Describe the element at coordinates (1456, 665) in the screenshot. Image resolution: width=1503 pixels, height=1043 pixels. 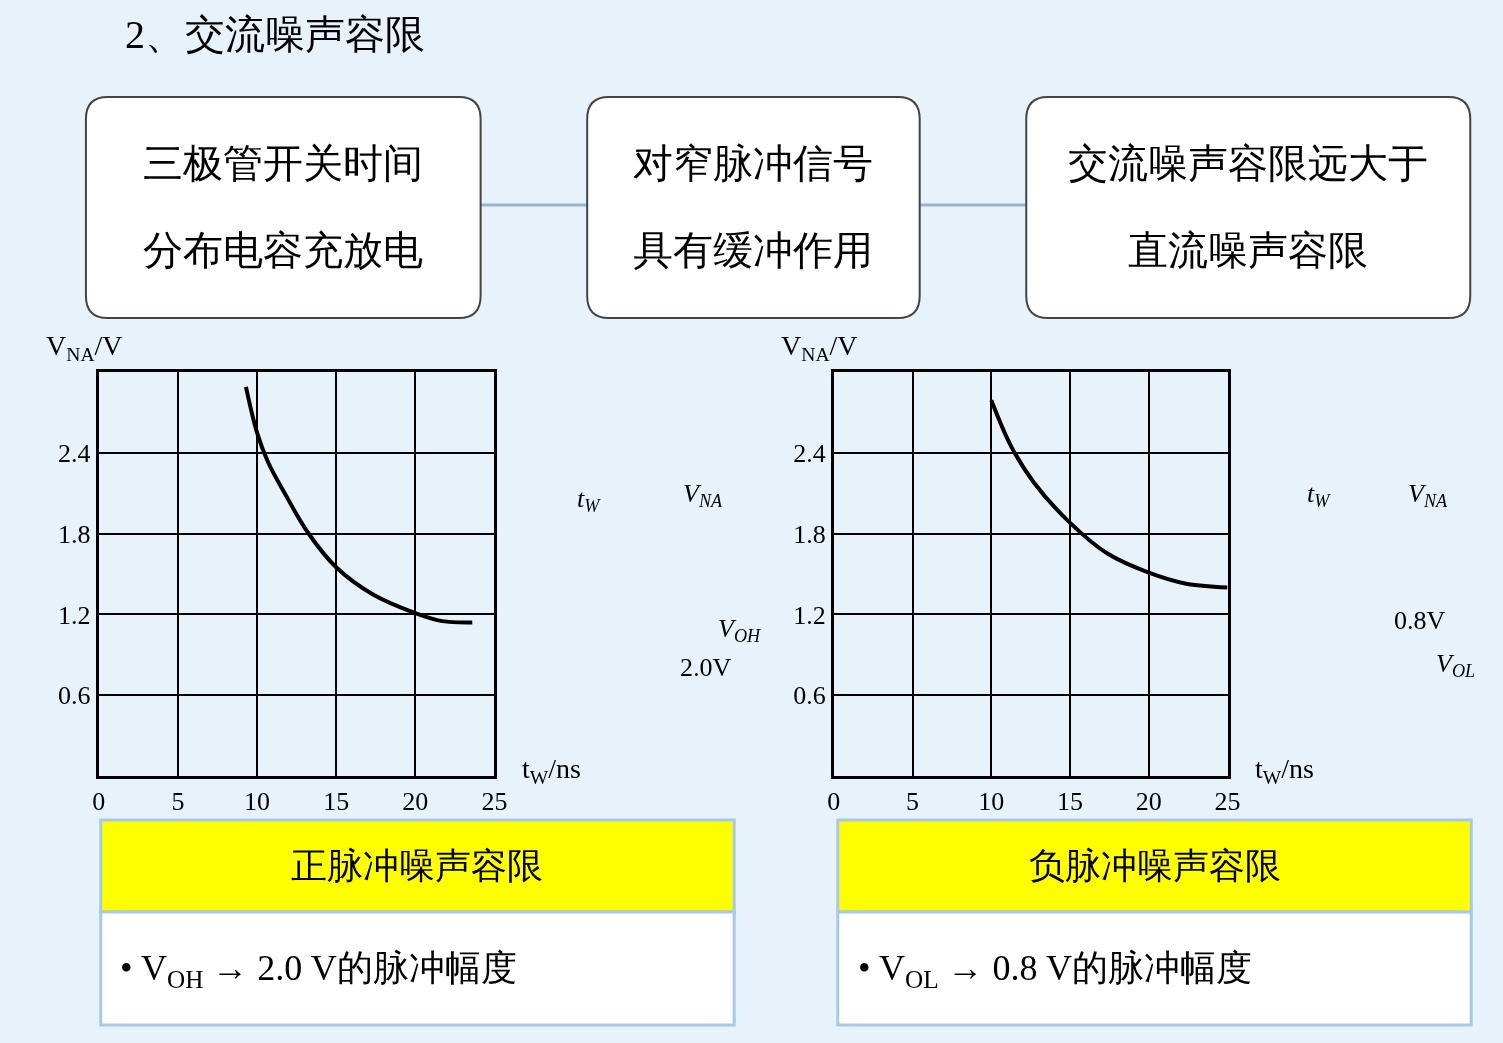
I see `text: V$_{OL}$` at that location.